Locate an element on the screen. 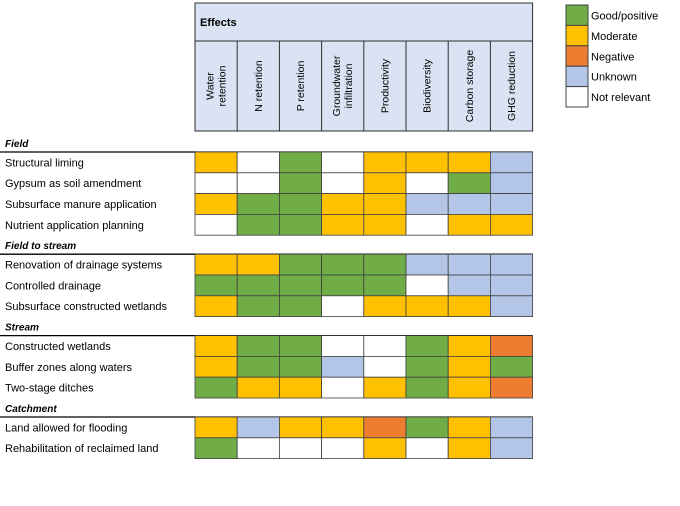 The height and width of the screenshot is (506, 680). cell-land-allowed-for-flooding-water-retention is located at coordinates (216, 427).